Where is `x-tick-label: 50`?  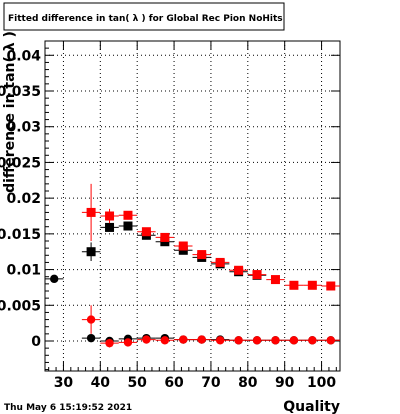 x-tick-label: 50 is located at coordinates (137, 383).